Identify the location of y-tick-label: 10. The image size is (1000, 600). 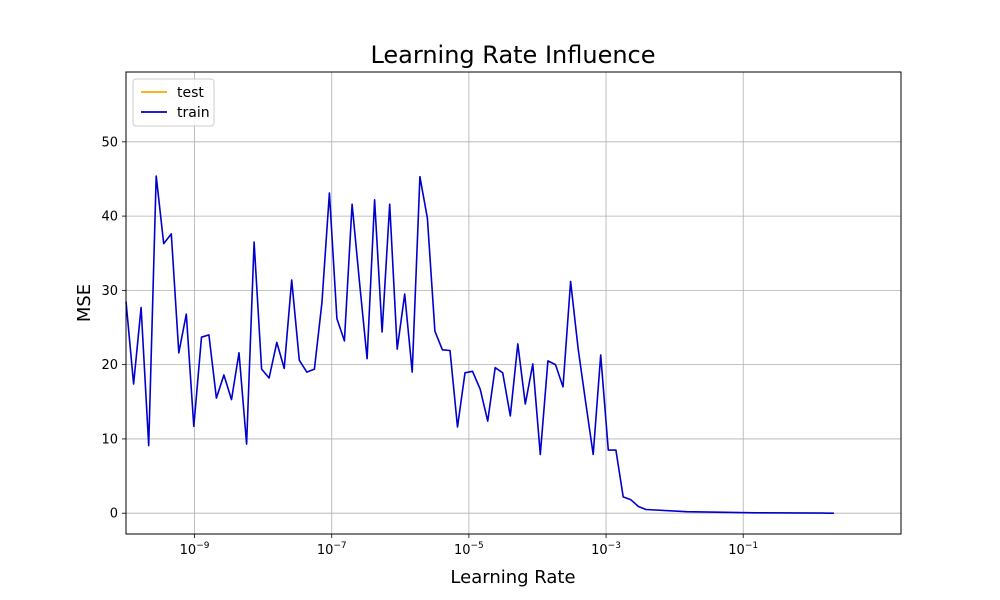
(109, 439).